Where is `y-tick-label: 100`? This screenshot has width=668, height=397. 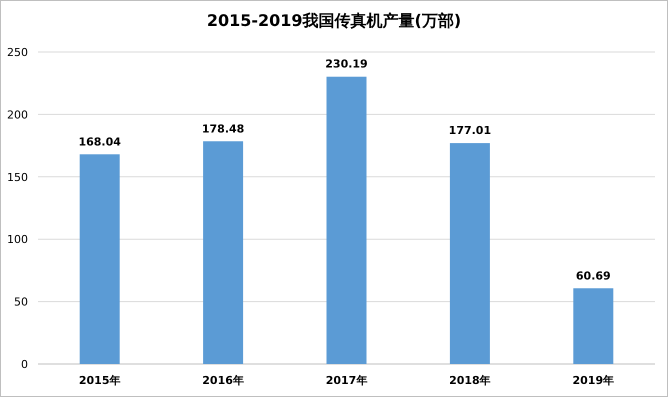 y-tick-label: 100 is located at coordinates (17, 239).